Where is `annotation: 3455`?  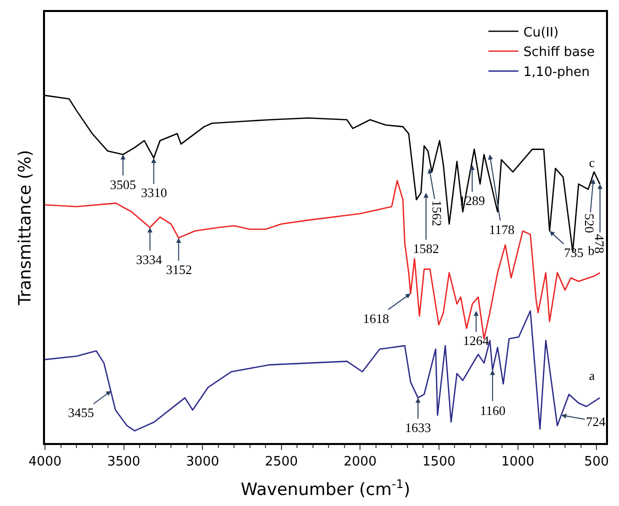 annotation: 3455 is located at coordinates (81, 412).